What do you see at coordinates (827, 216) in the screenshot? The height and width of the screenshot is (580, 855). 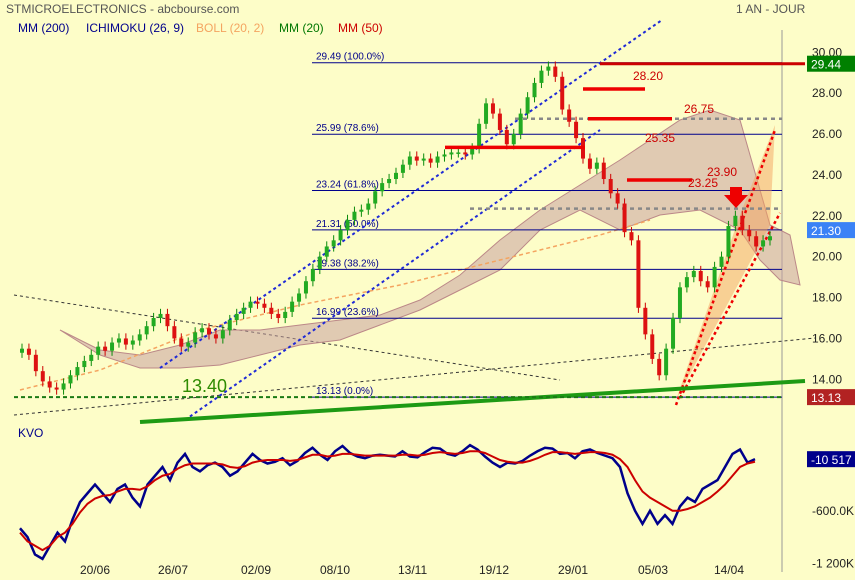 I see `price-tick-label: 22.00` at bounding box center [827, 216].